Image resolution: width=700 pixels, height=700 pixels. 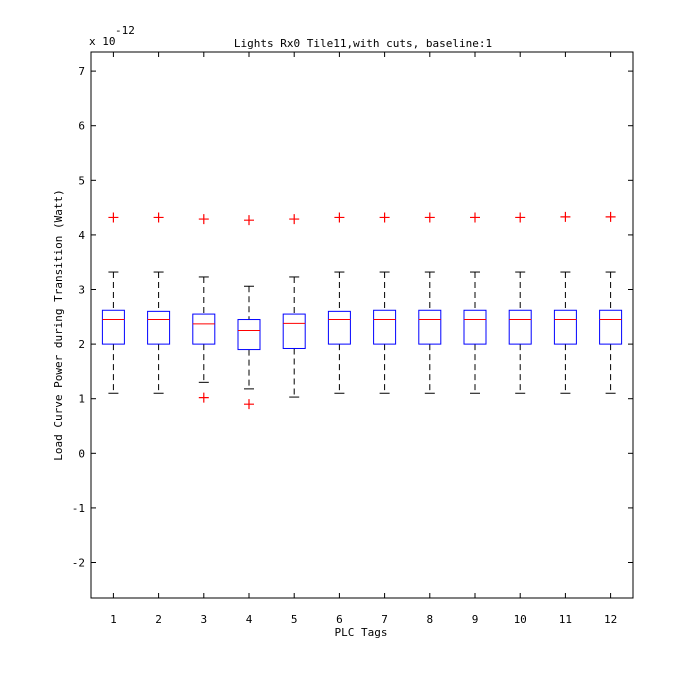 What do you see at coordinates (249, 619) in the screenshot?
I see `x-tick-label: 4` at bounding box center [249, 619].